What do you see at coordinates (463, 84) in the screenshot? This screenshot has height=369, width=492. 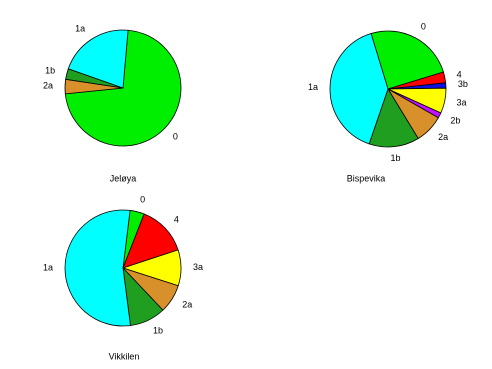 I see `slice-label: 3b` at bounding box center [463, 84].